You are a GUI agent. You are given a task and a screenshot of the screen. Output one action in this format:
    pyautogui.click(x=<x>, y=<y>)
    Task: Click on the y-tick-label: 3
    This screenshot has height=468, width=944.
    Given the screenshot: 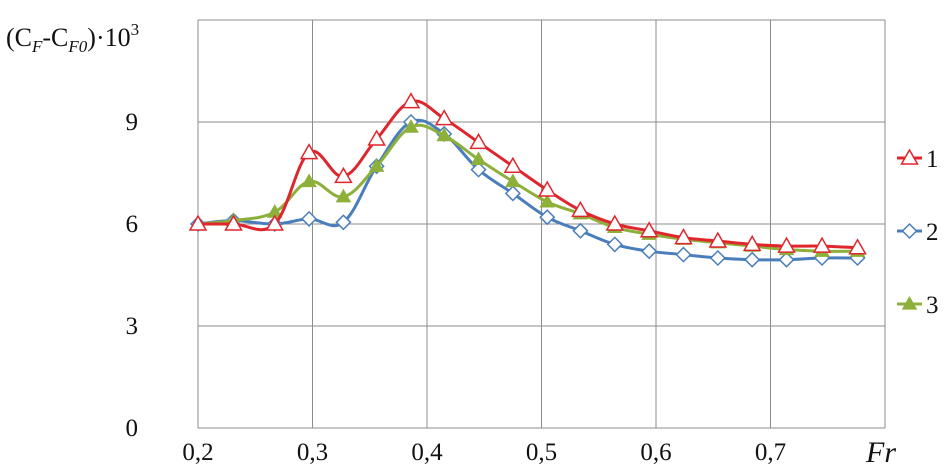 What is the action you would take?
    pyautogui.click(x=132, y=326)
    